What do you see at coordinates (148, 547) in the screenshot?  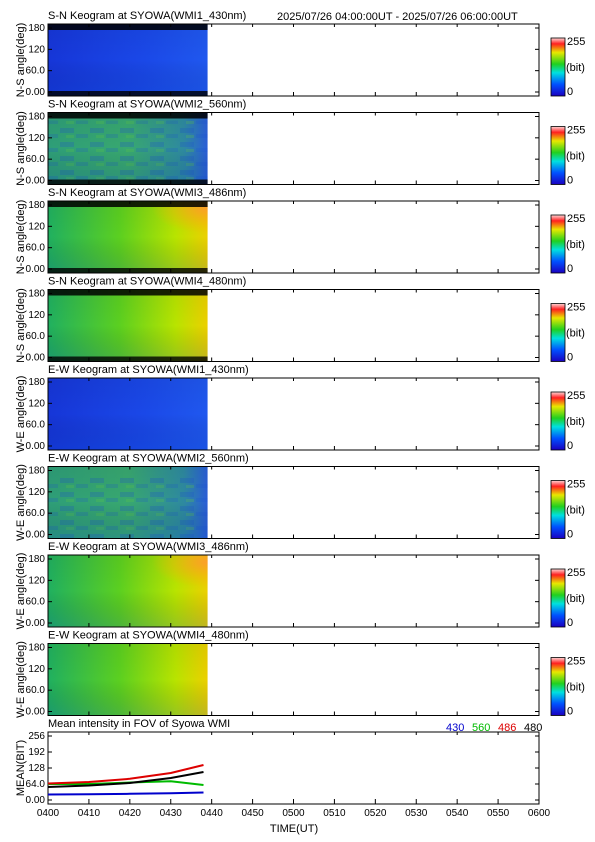 I see `panel-title: E-W Keogram at SYOWA(WMI3_486nm)` at bounding box center [148, 547].